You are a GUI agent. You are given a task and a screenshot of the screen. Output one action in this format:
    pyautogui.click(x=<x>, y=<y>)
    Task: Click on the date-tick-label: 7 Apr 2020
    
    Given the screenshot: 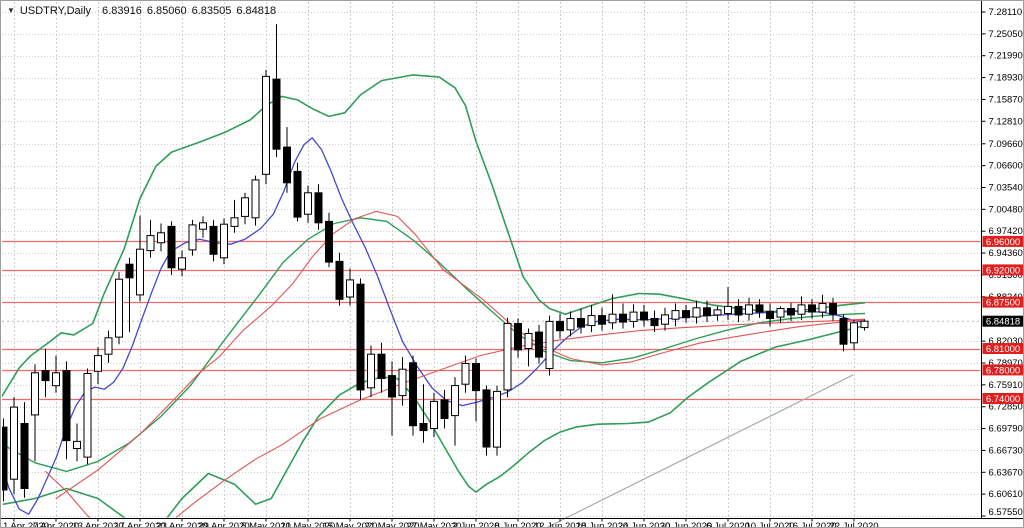 What is the action you would take?
    pyautogui.click(x=56, y=524)
    